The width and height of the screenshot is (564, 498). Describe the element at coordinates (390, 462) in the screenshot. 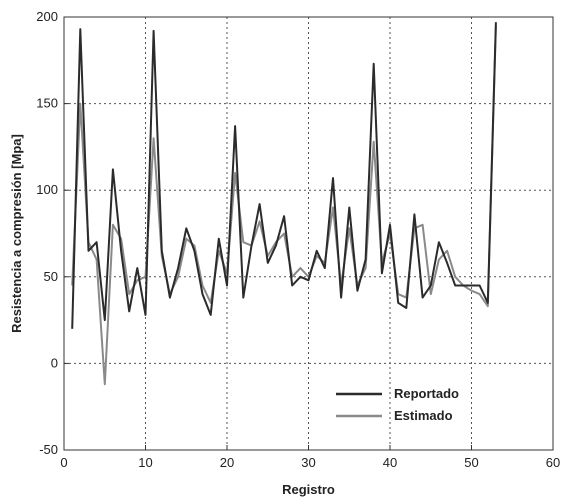

I see `x-tick-label: 40` at that location.